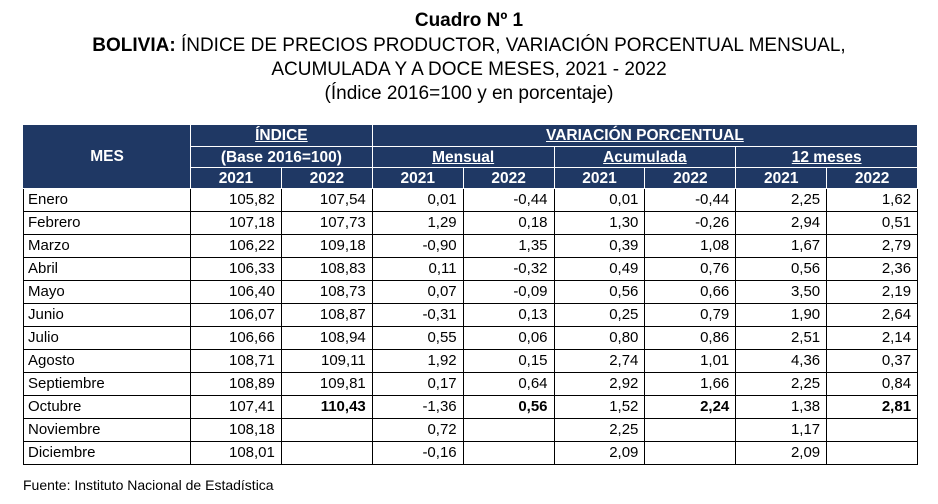 The width and height of the screenshot is (938, 504). What do you see at coordinates (690, 292) in the screenshot?
I see `value-cell: 0,66` at bounding box center [690, 292].